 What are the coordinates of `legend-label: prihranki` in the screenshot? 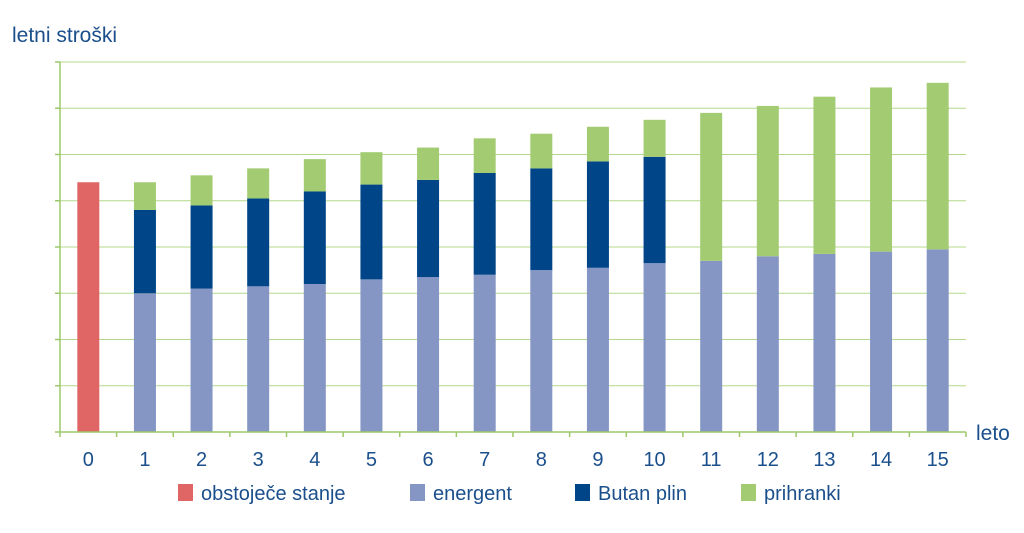 It's located at (802, 494).